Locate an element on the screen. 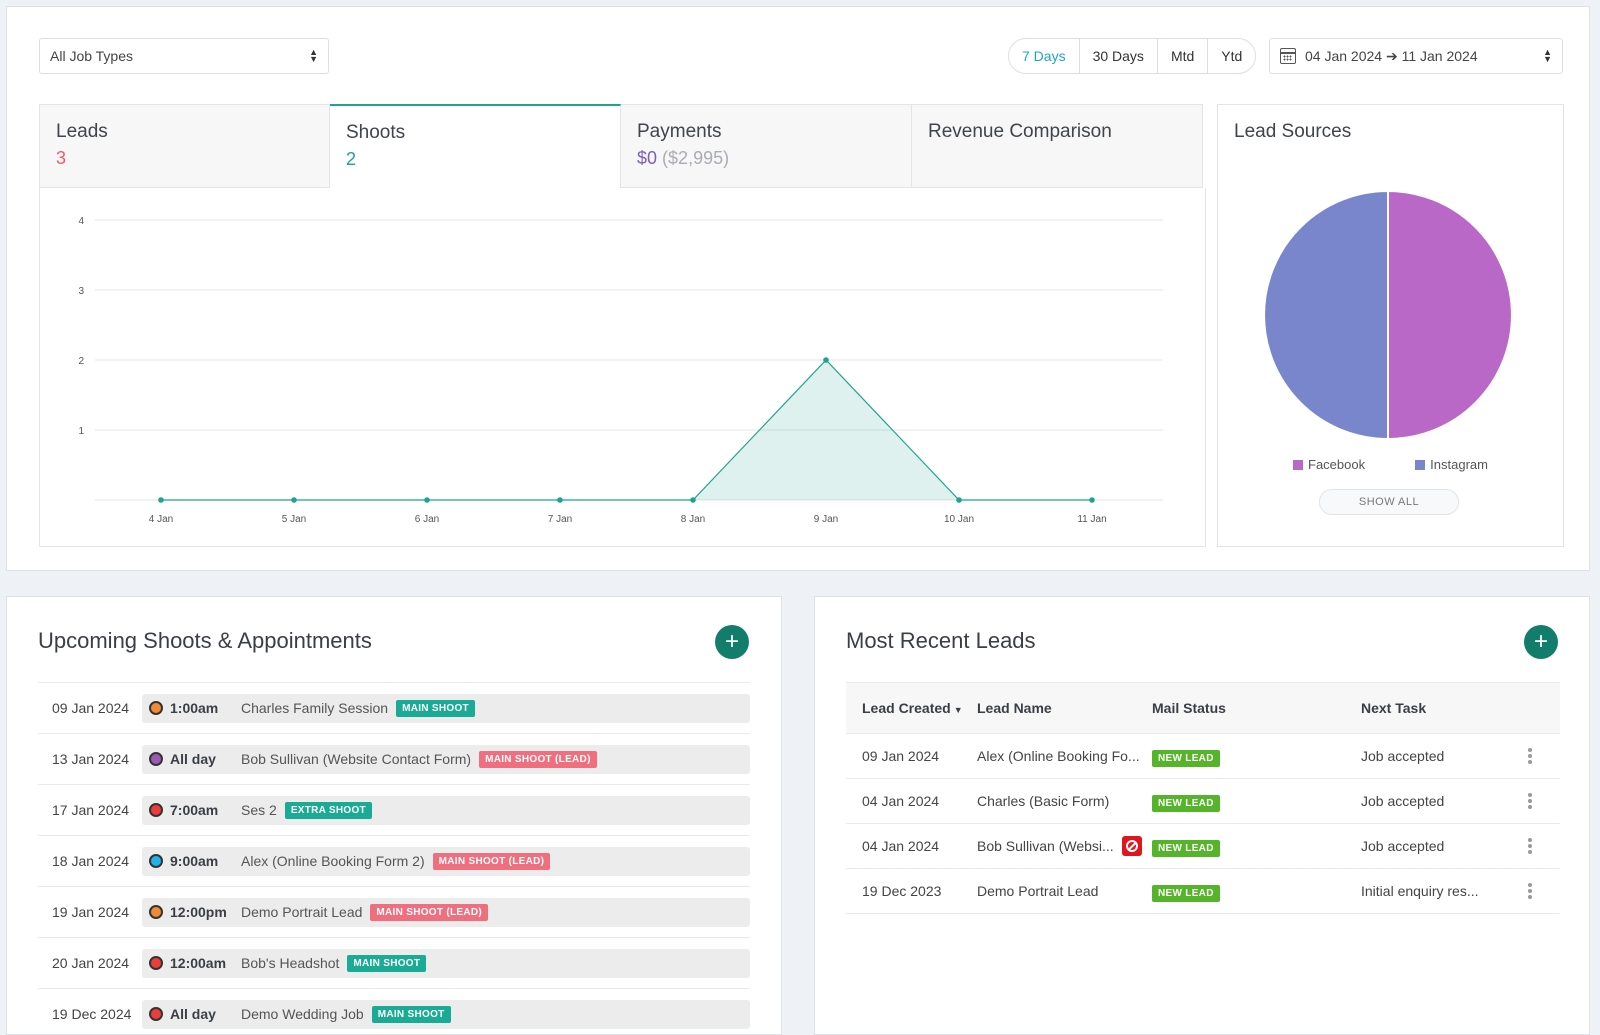 This screenshot has height=1035, width=1600. select-arrows-icon: ▲ ▼ is located at coordinates (313, 55).